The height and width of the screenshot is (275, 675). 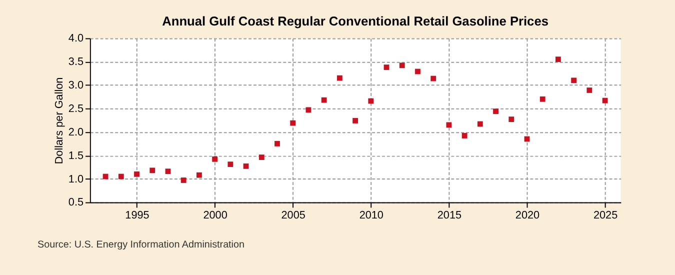 I want to click on y-tick-label: 1.0, so click(x=76, y=179).